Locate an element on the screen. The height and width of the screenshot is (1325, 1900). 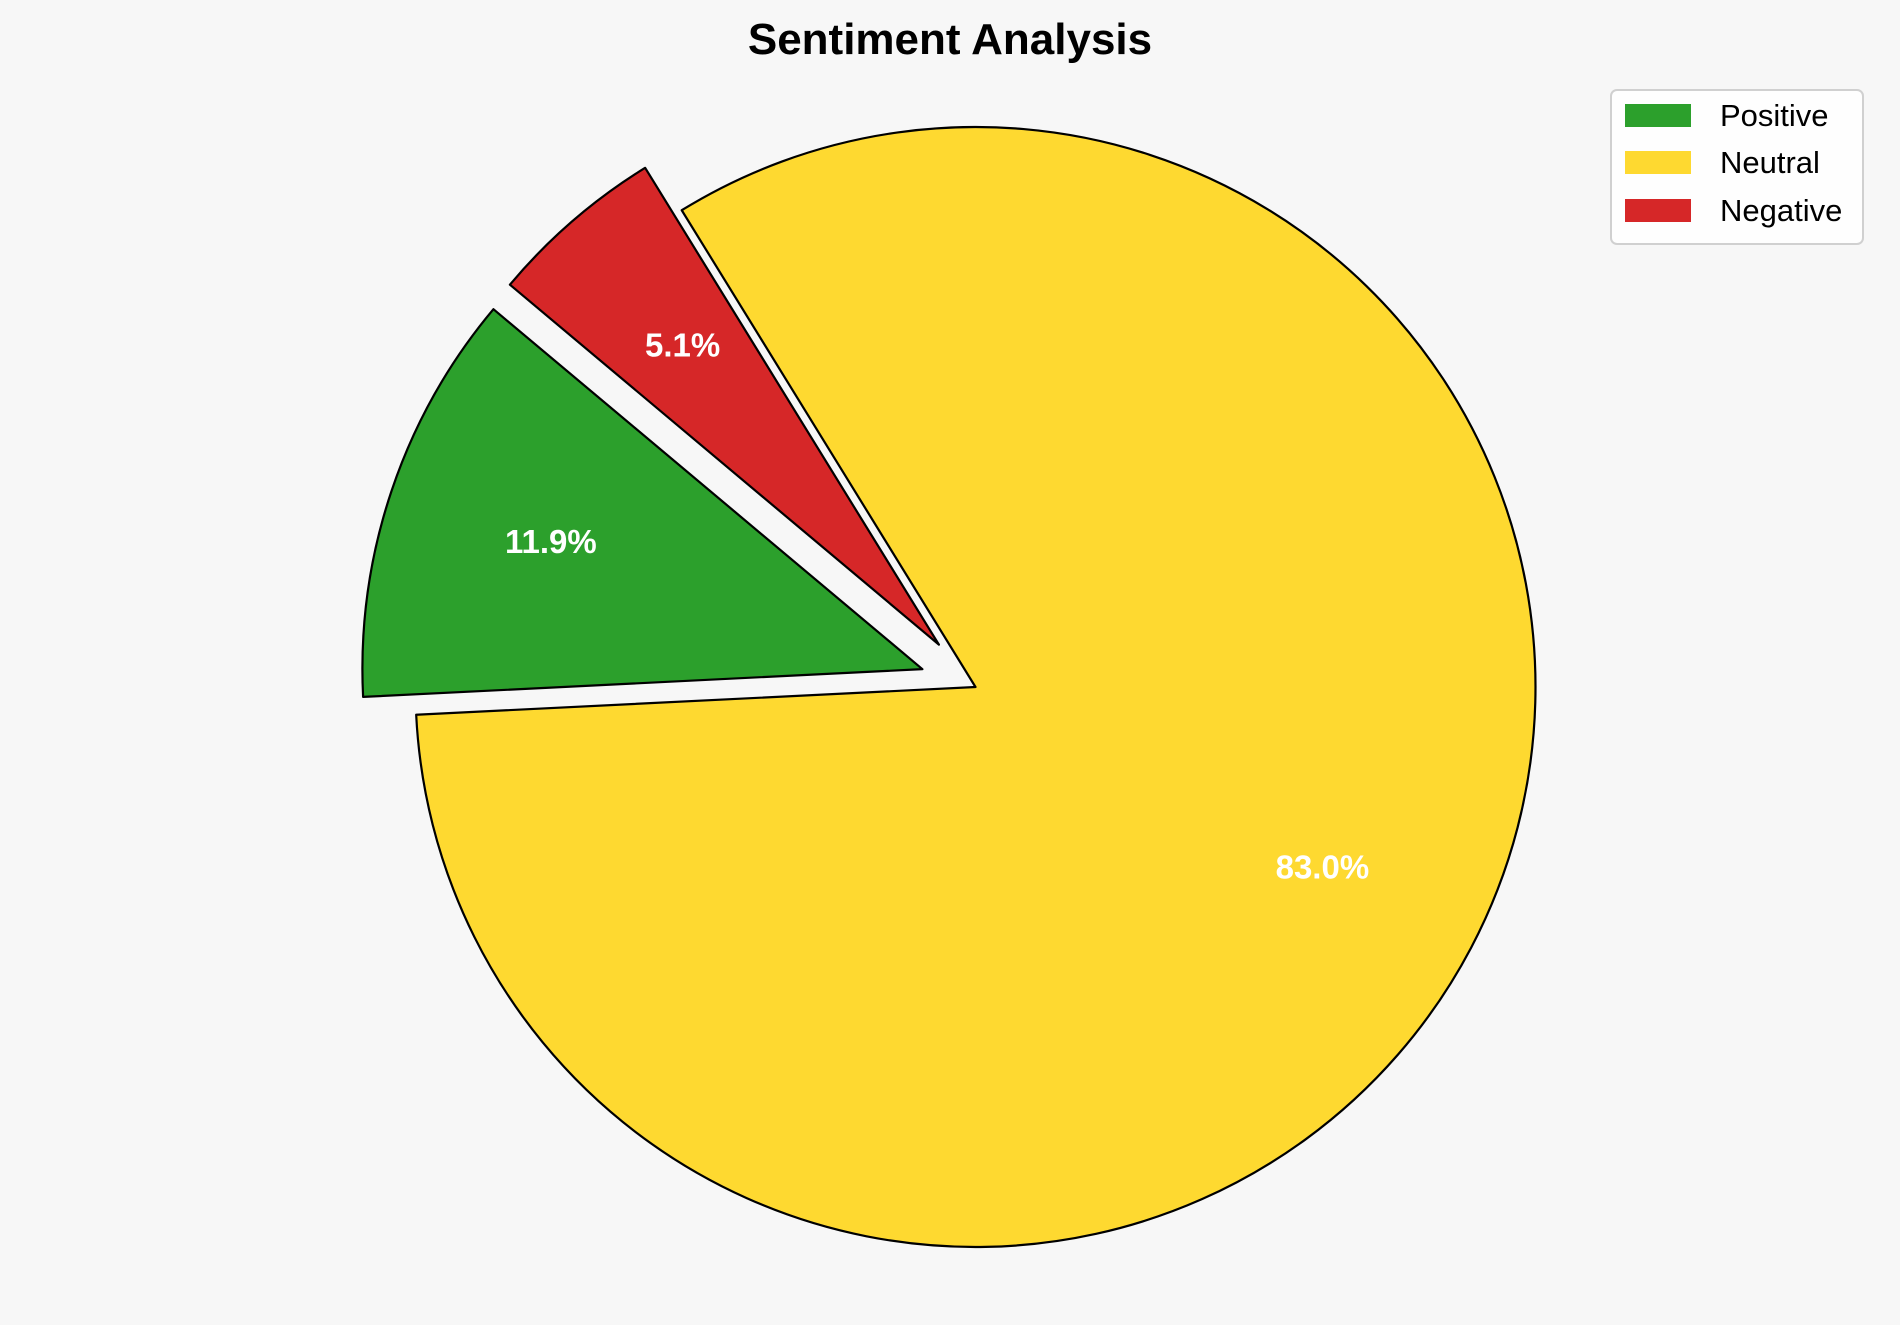
legend-swatch-negative is located at coordinates (1658, 210).